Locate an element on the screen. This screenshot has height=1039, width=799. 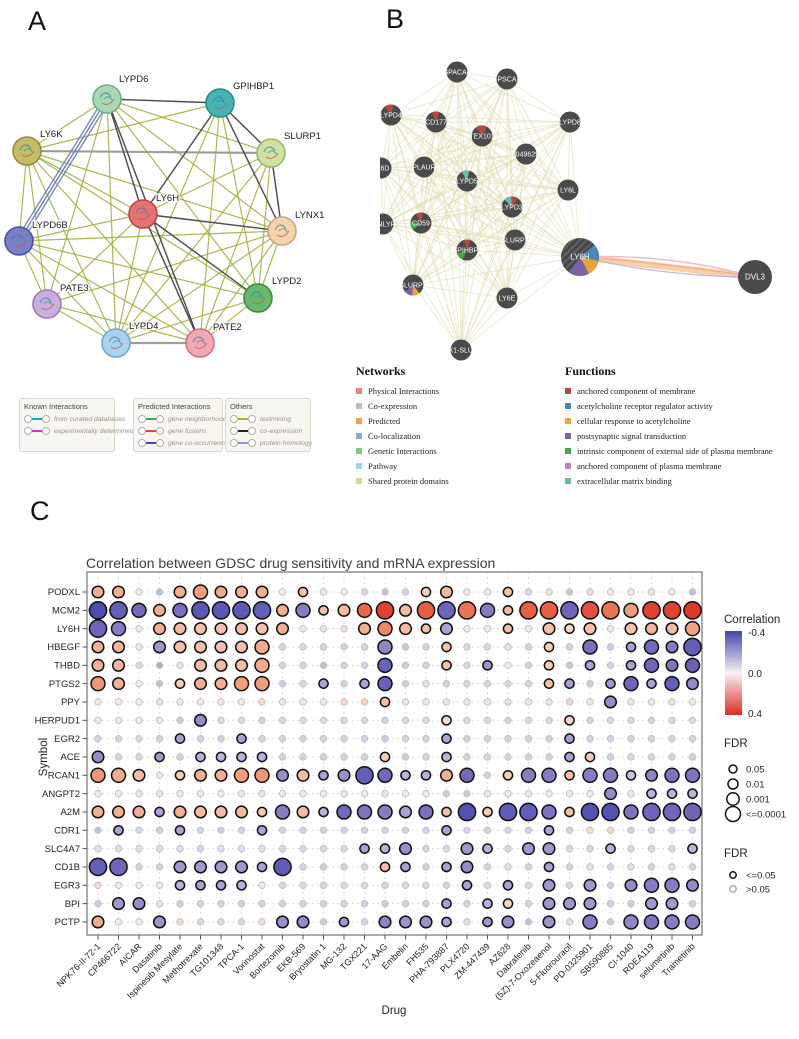
genemania-node-LYNX1-SLURP2: LYNX1-SLURP2 is located at coordinates (461, 350).